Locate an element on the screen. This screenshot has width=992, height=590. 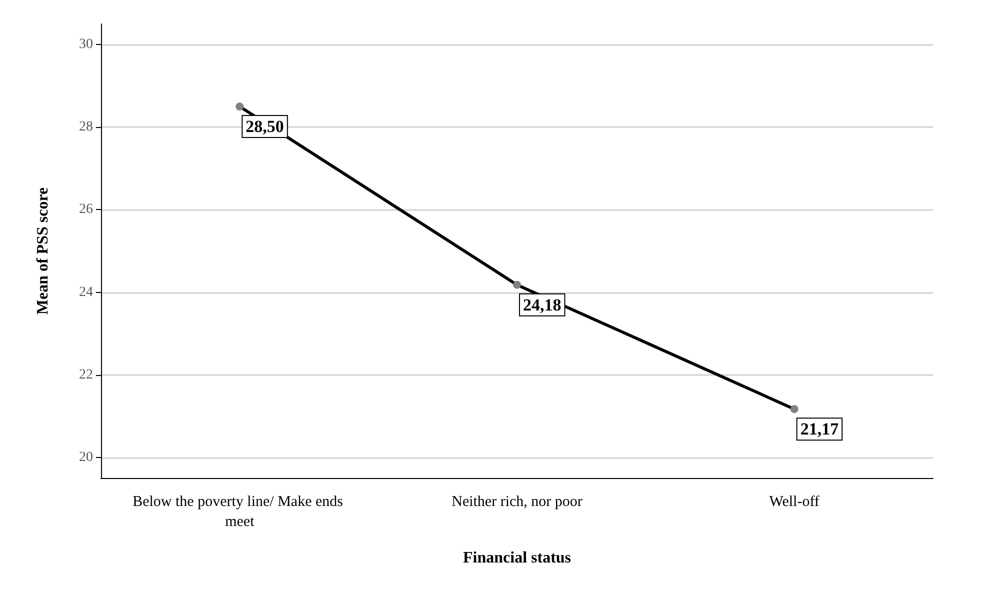
y-tick-label: 22 is located at coordinates (86, 374).